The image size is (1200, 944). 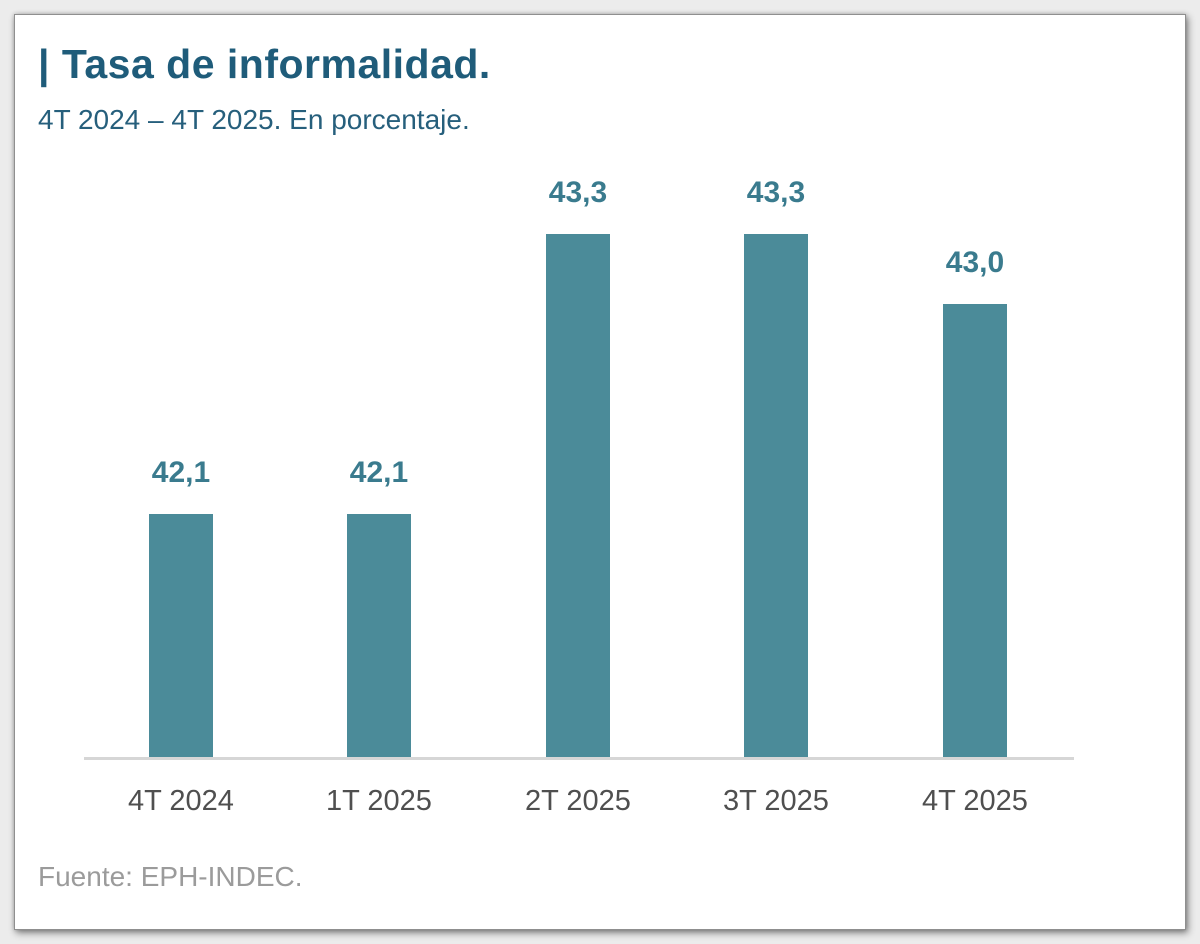 What do you see at coordinates (776, 801) in the screenshot?
I see `x-axis-label-3t-2025: 3T 2025` at bounding box center [776, 801].